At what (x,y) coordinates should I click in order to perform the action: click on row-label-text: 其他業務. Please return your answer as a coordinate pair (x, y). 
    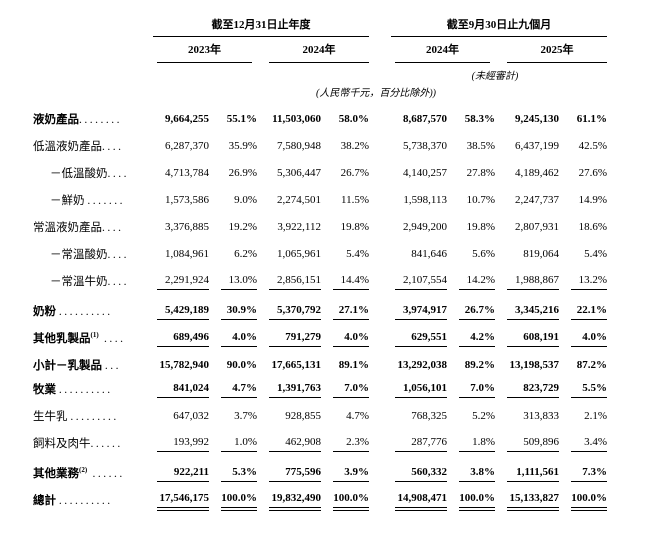
    Looking at the image, I should click on (56, 473).